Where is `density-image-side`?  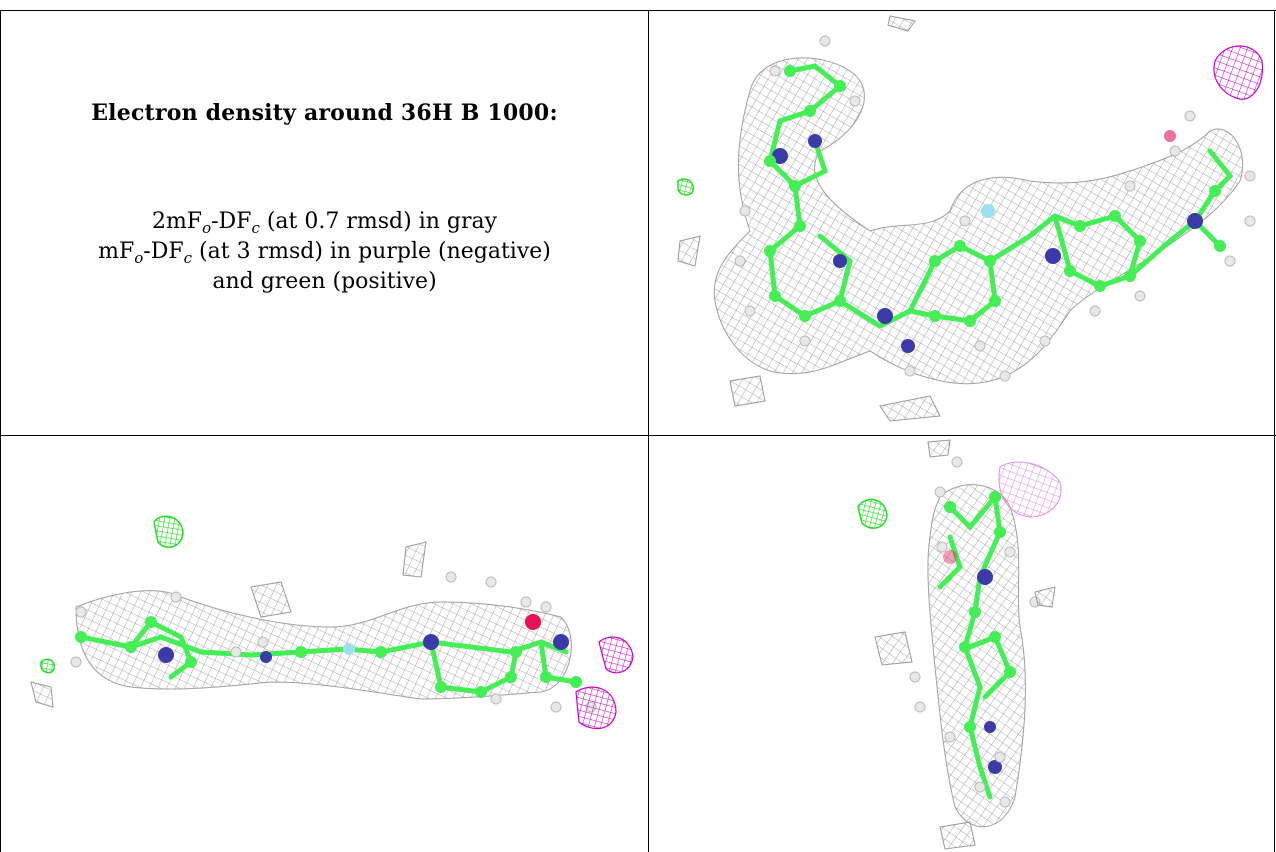
density-image-side is located at coordinates (332, 622).